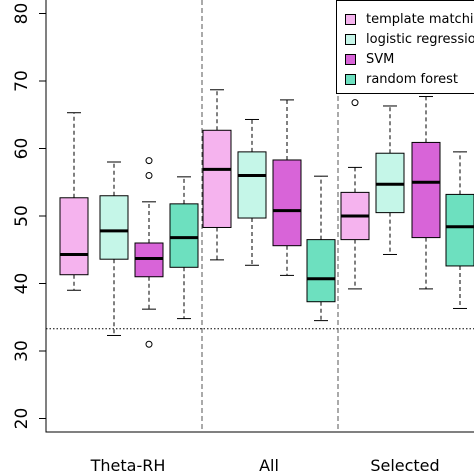 The width and height of the screenshot is (474, 474). I want to click on y-tick-label: 30, so click(22, 351).